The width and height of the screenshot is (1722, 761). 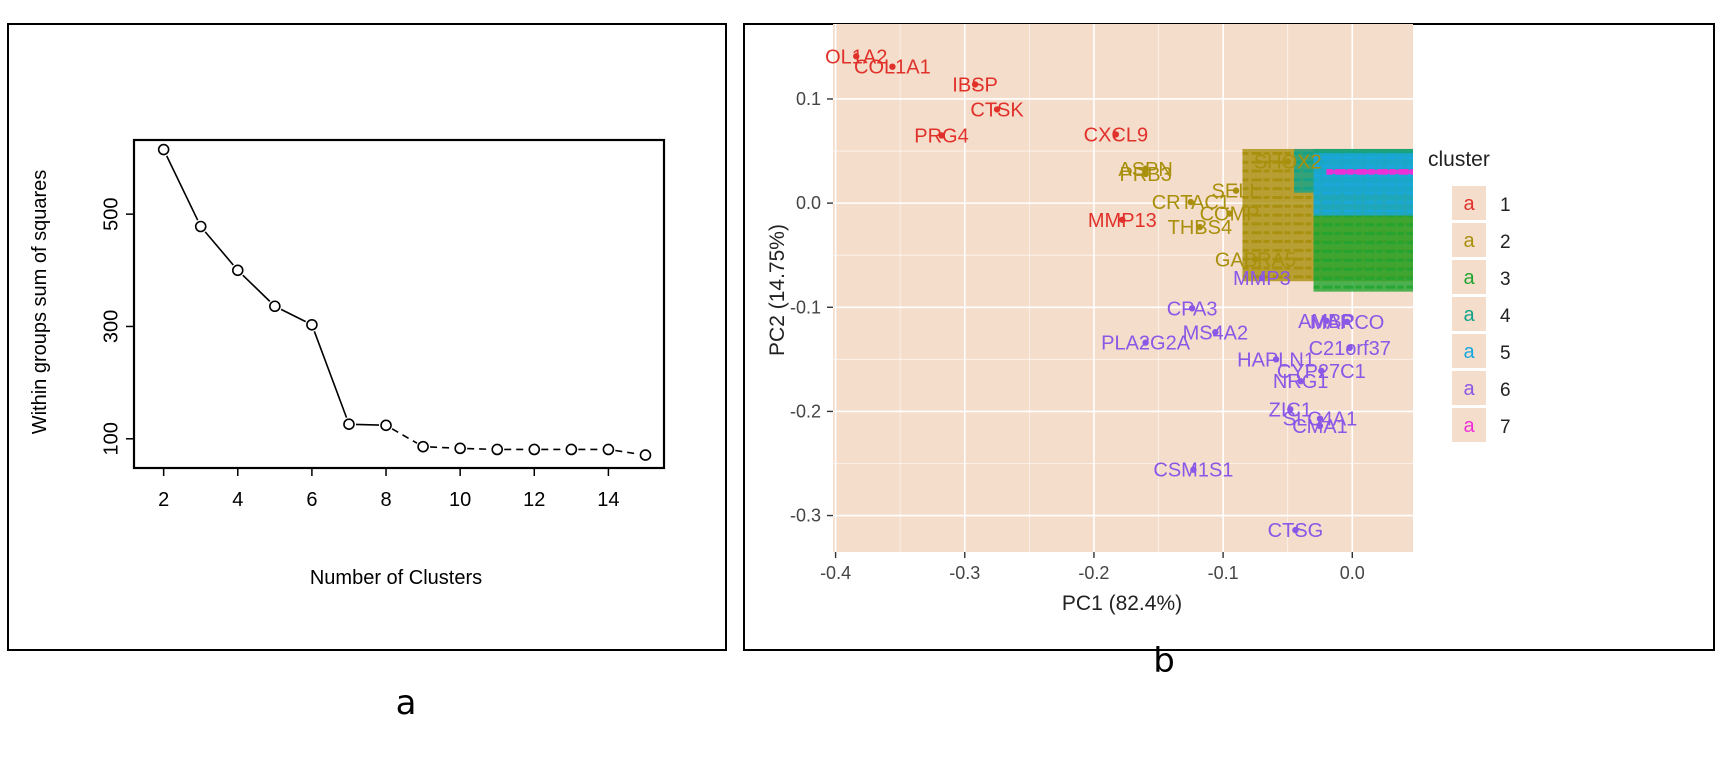 What do you see at coordinates (1288, 162) in the screenshot?
I see `pca-point-label: SHOX2` at bounding box center [1288, 162].